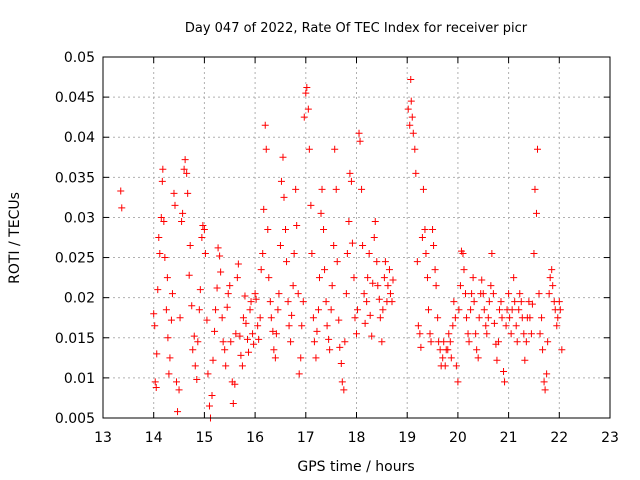 This screenshot has height=480, width=640. I want to click on y-tick-label: 0.005, so click(75, 419).